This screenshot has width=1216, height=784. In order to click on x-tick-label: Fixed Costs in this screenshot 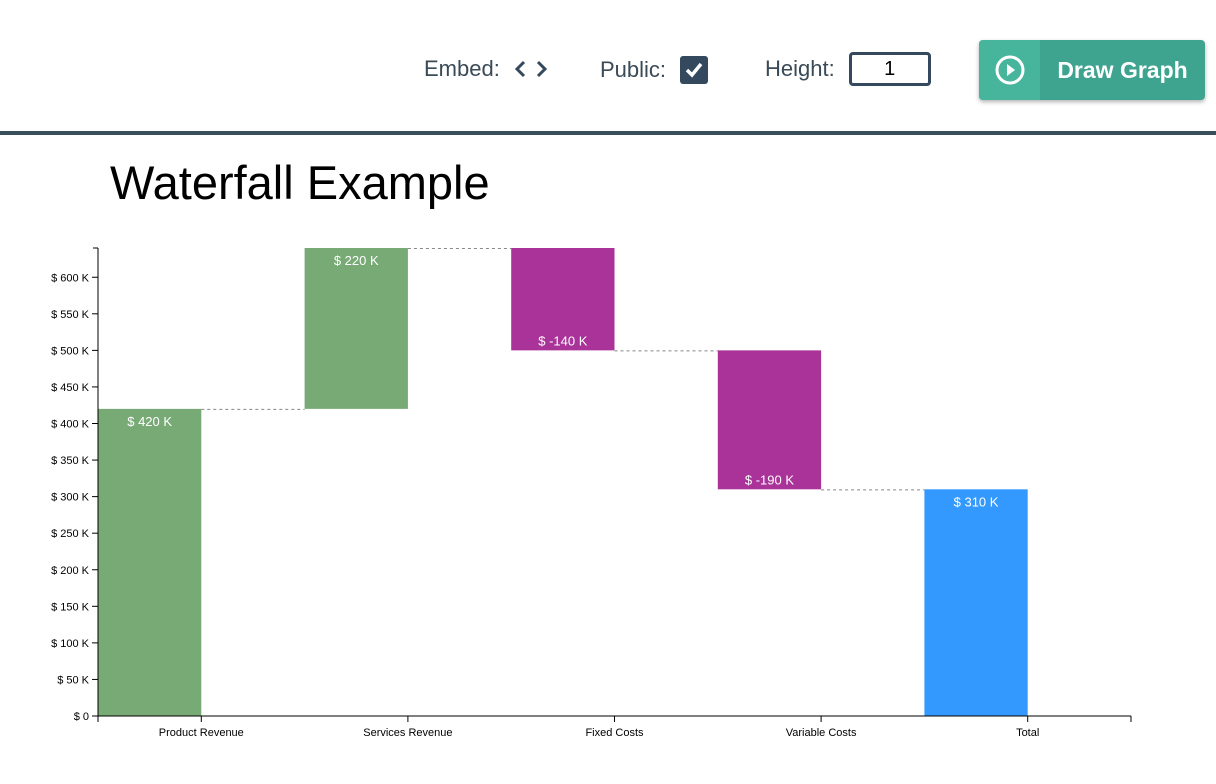, I will do `click(614, 733)`.